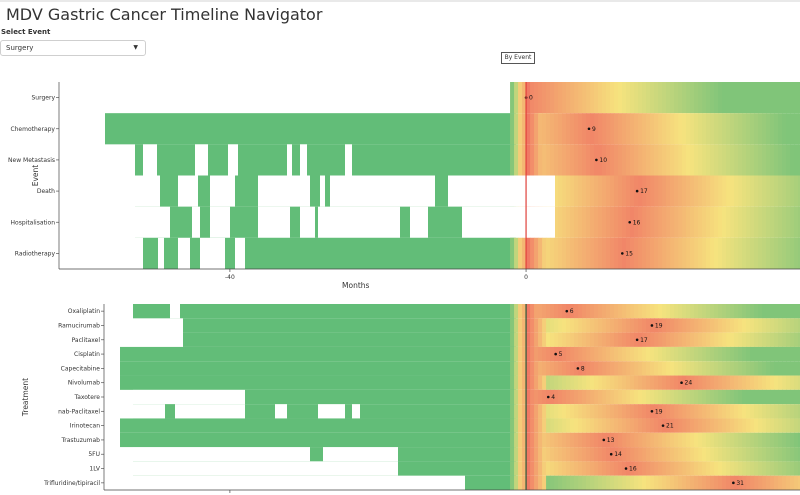 The image size is (800, 495). What do you see at coordinates (622, 253) in the screenshot?
I see `annotation-dot-radiotherapy` at bounding box center [622, 253].